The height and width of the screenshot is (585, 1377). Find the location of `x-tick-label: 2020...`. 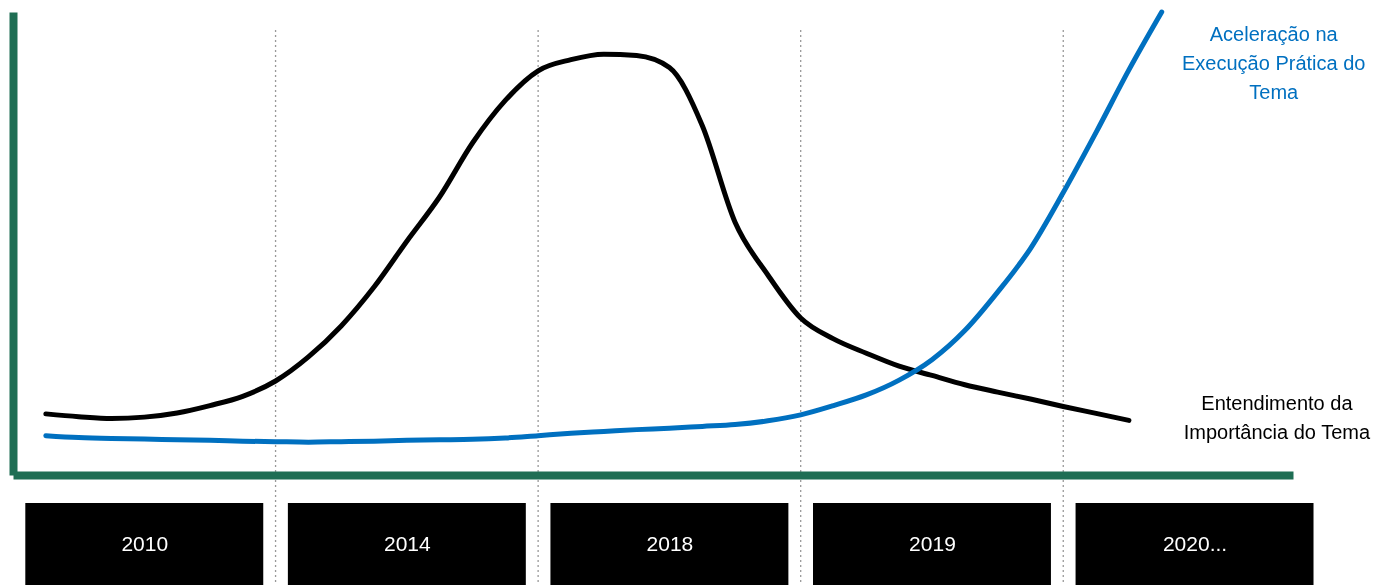

x-tick-label: 2020... is located at coordinates (1195, 543).